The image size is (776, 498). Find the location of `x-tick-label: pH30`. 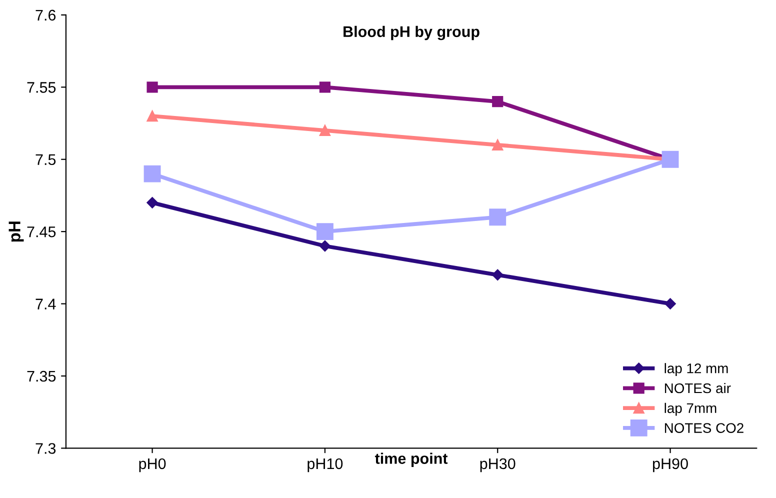

x-tick-label: pH30 is located at coordinates (498, 465).